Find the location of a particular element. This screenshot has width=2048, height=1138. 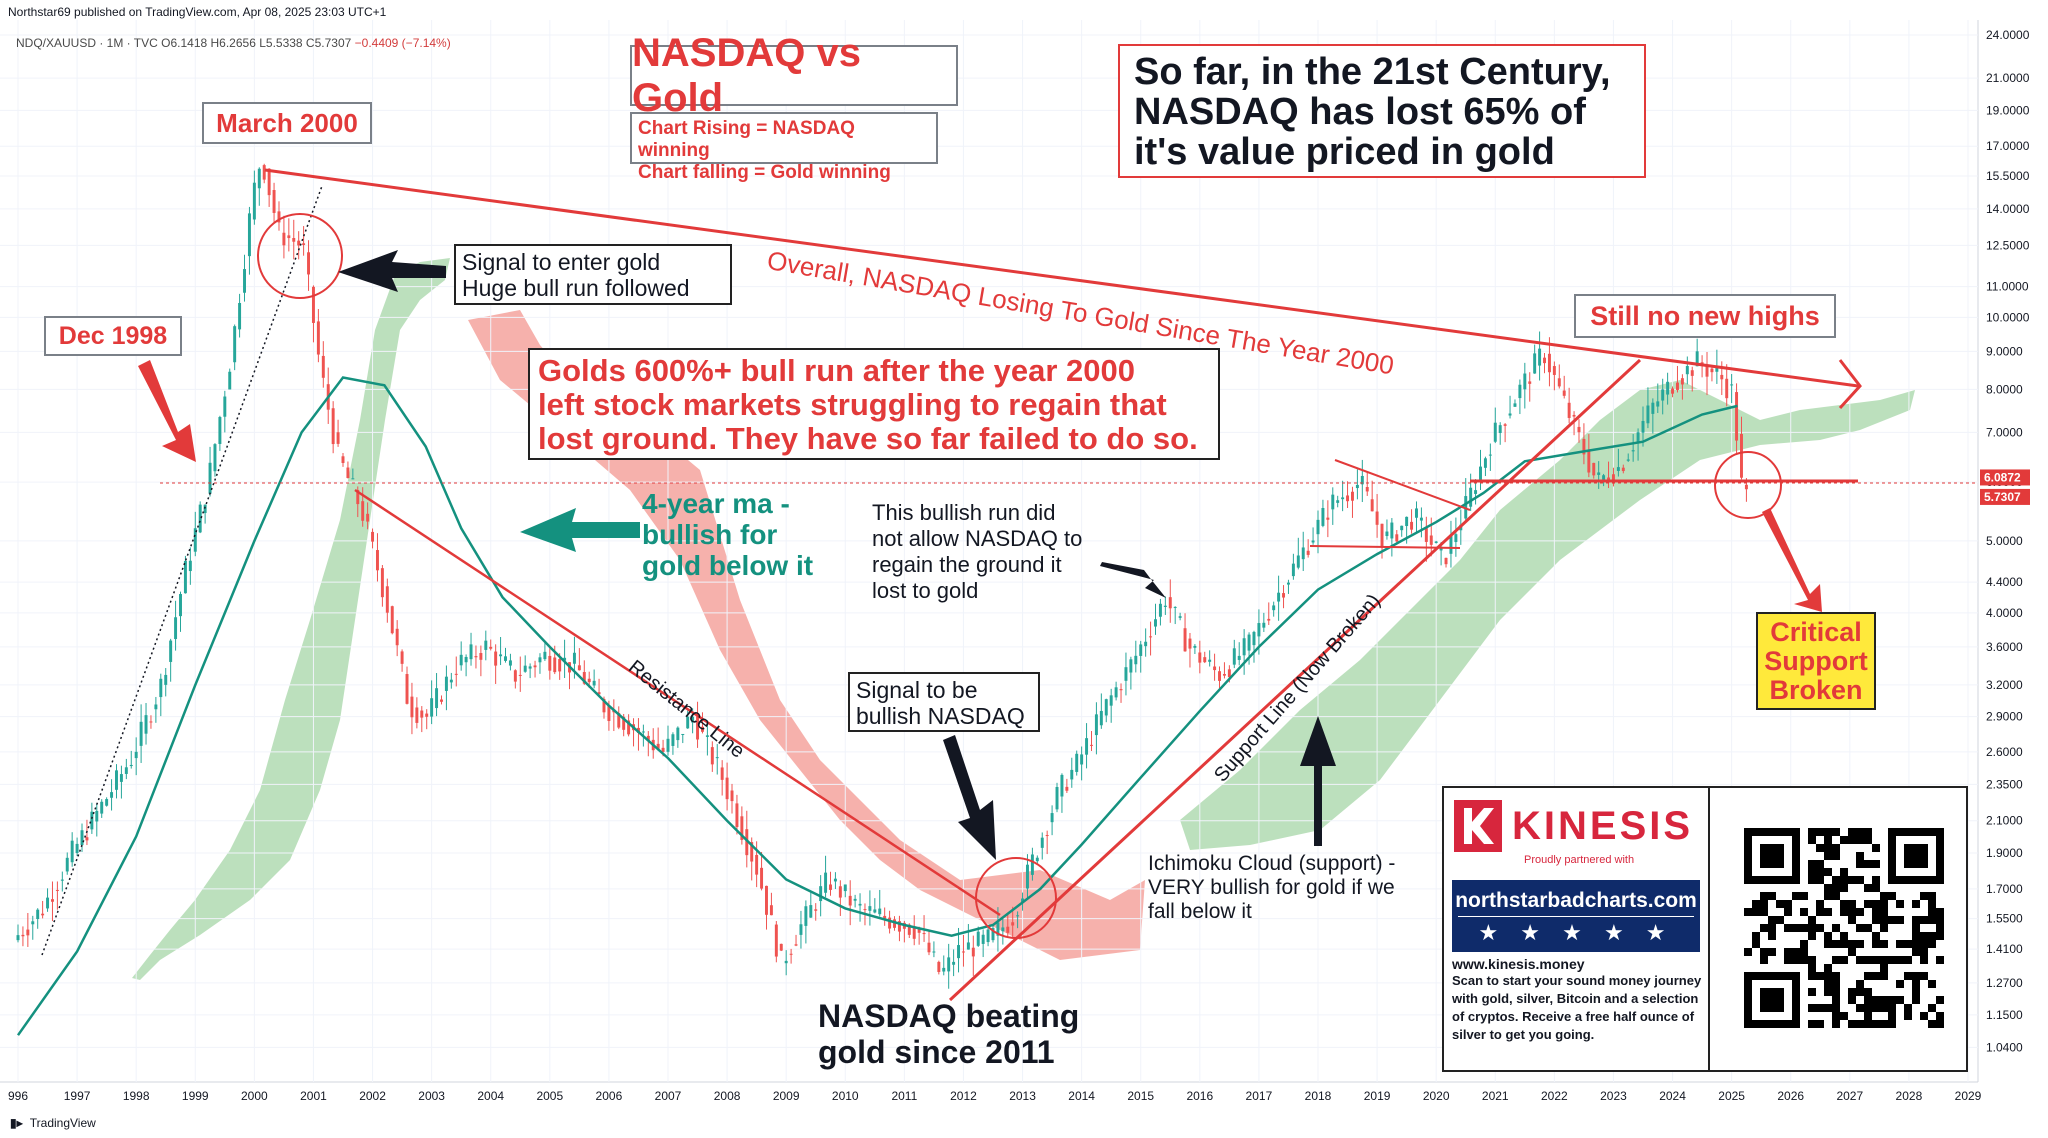

y-tick-label: 17.0000 is located at coordinates (2008, 146).